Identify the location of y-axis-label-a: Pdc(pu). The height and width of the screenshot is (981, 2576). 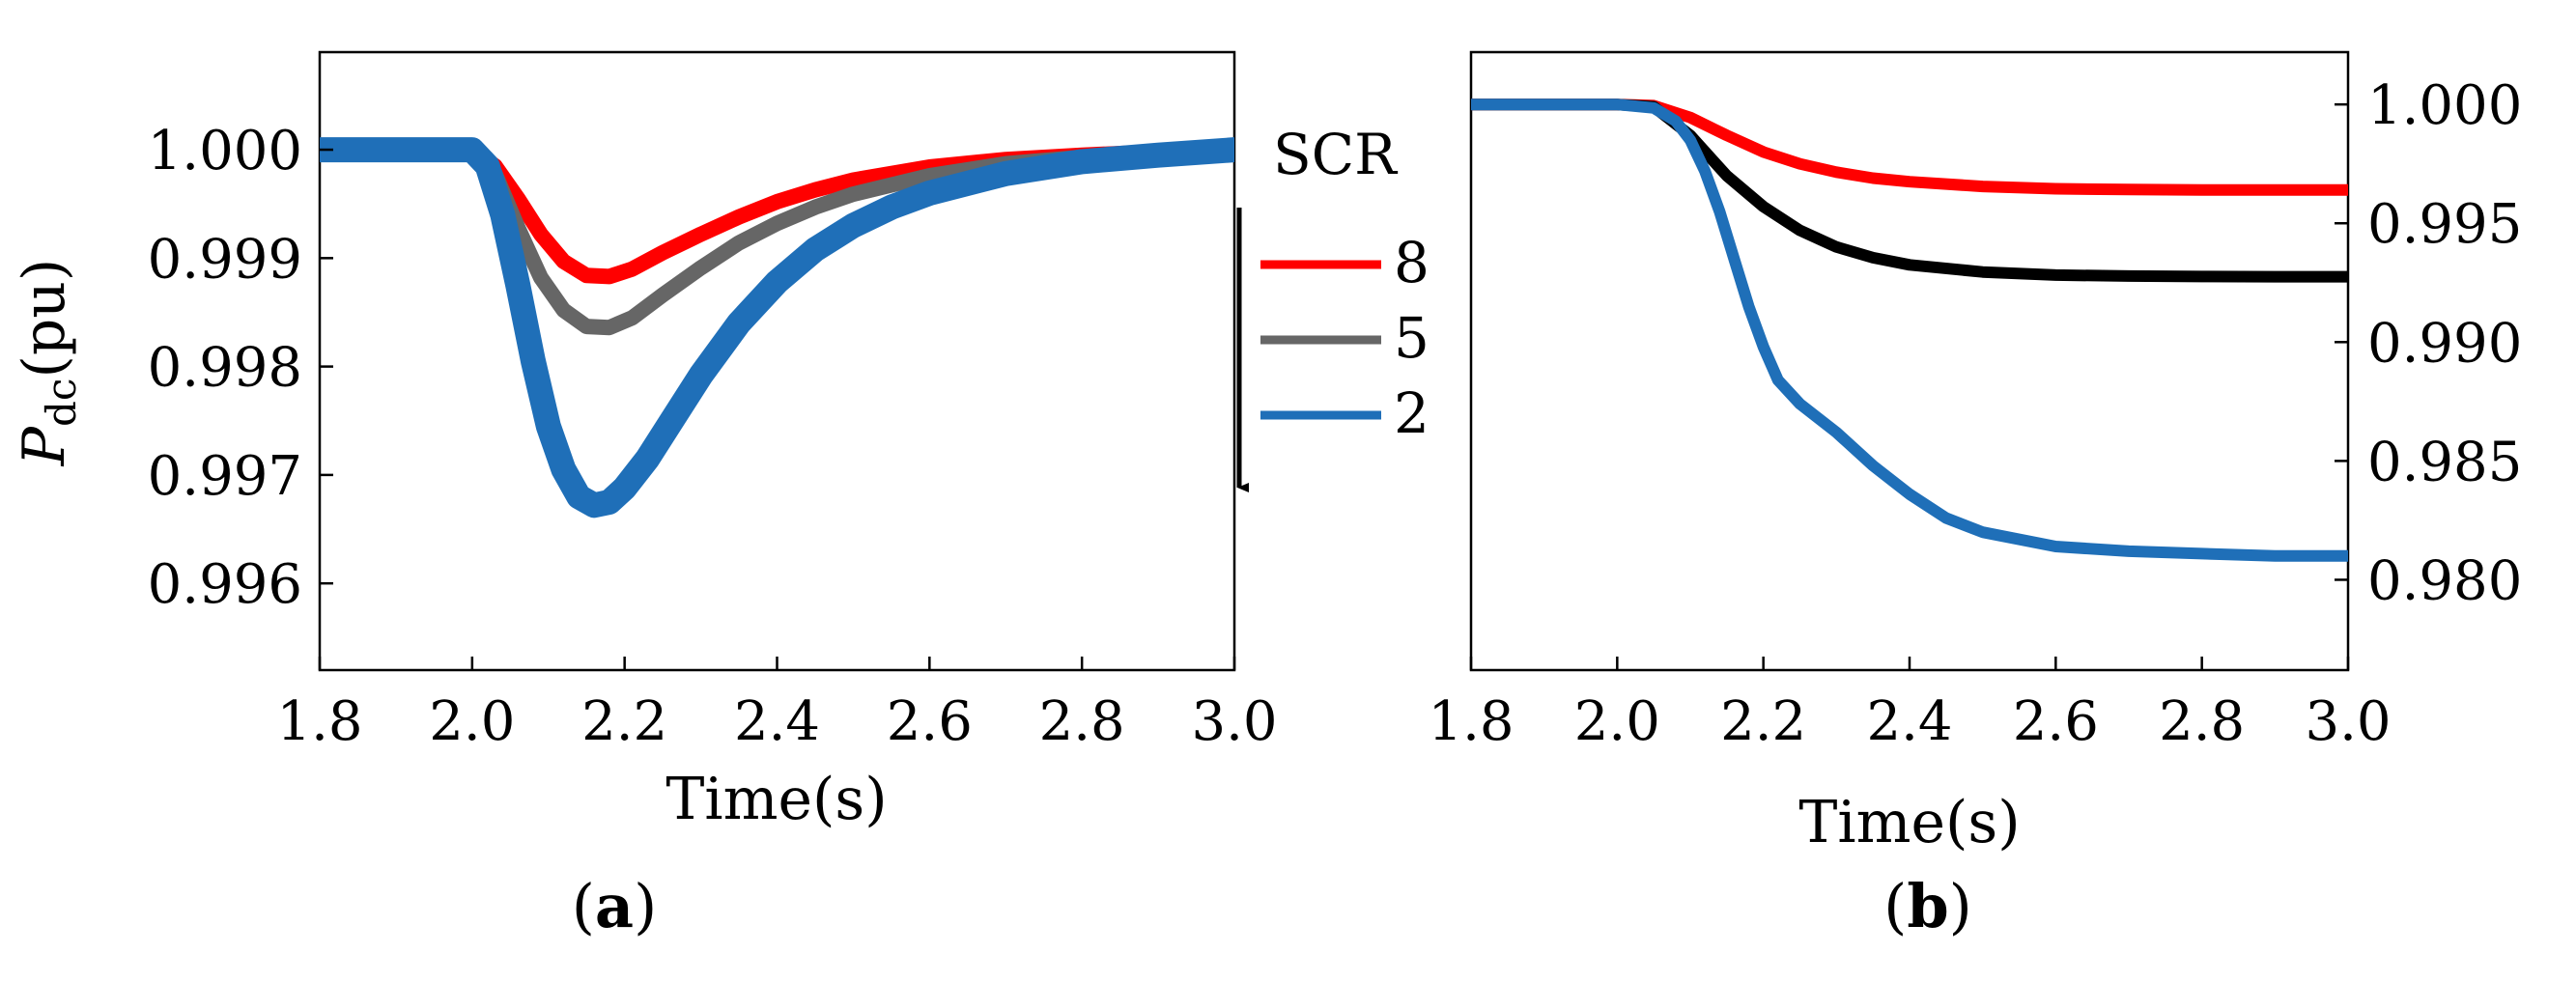
(48, 363).